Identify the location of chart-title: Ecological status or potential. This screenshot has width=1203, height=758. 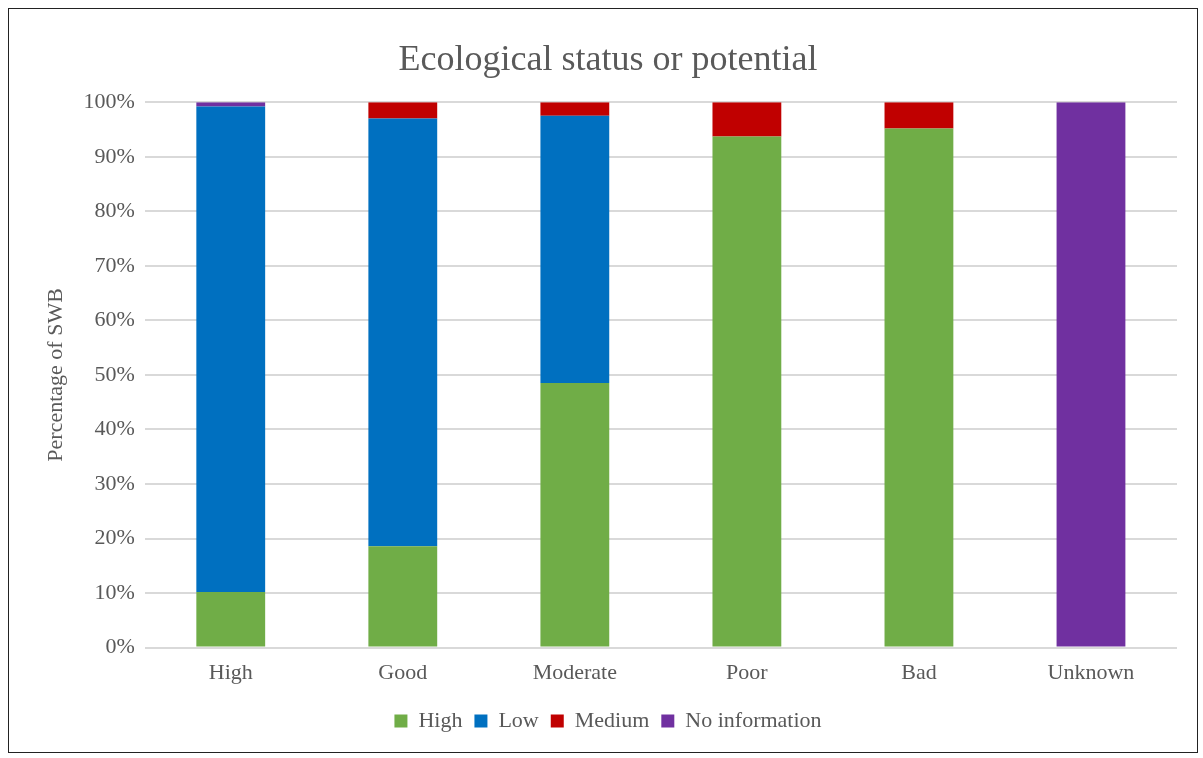
(608, 58).